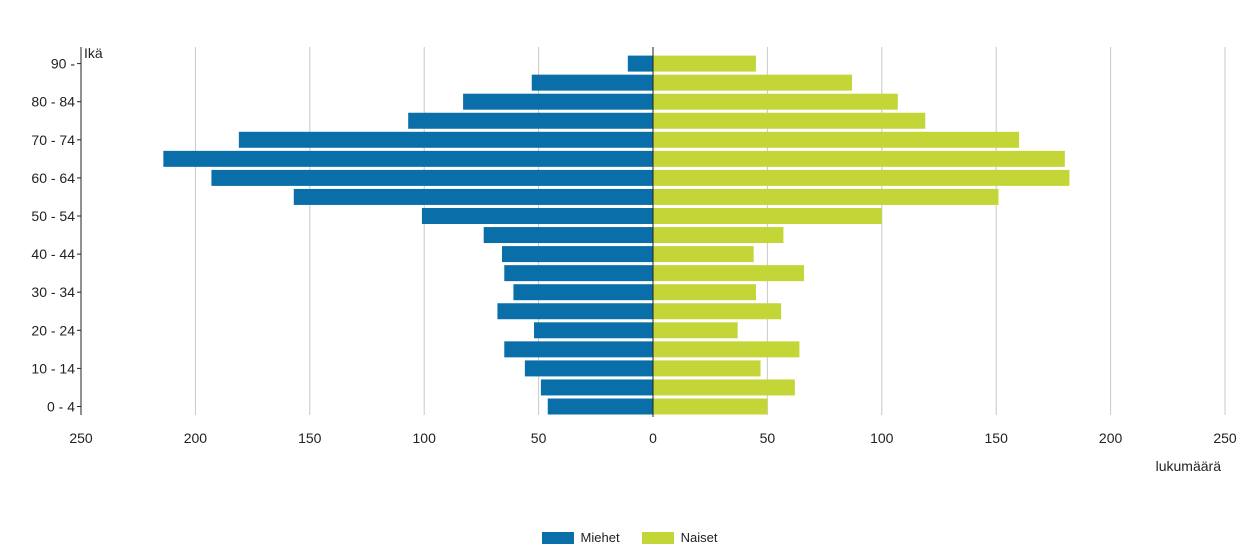 This screenshot has height=550, width=1259. What do you see at coordinates (93, 53) in the screenshot?
I see `y-axis-title: Ikä` at bounding box center [93, 53].